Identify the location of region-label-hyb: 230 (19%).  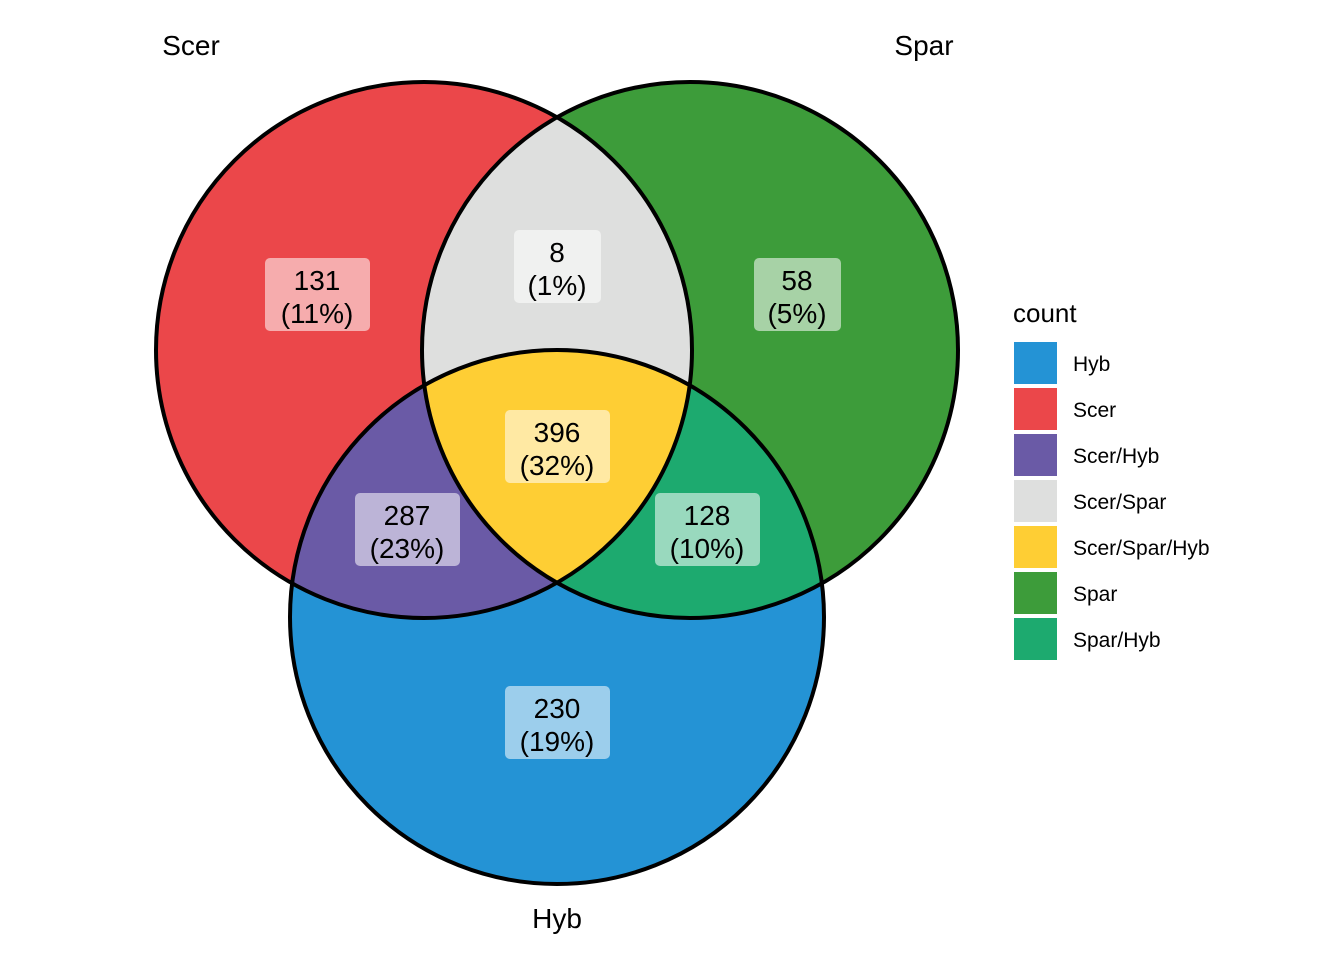
(557, 722).